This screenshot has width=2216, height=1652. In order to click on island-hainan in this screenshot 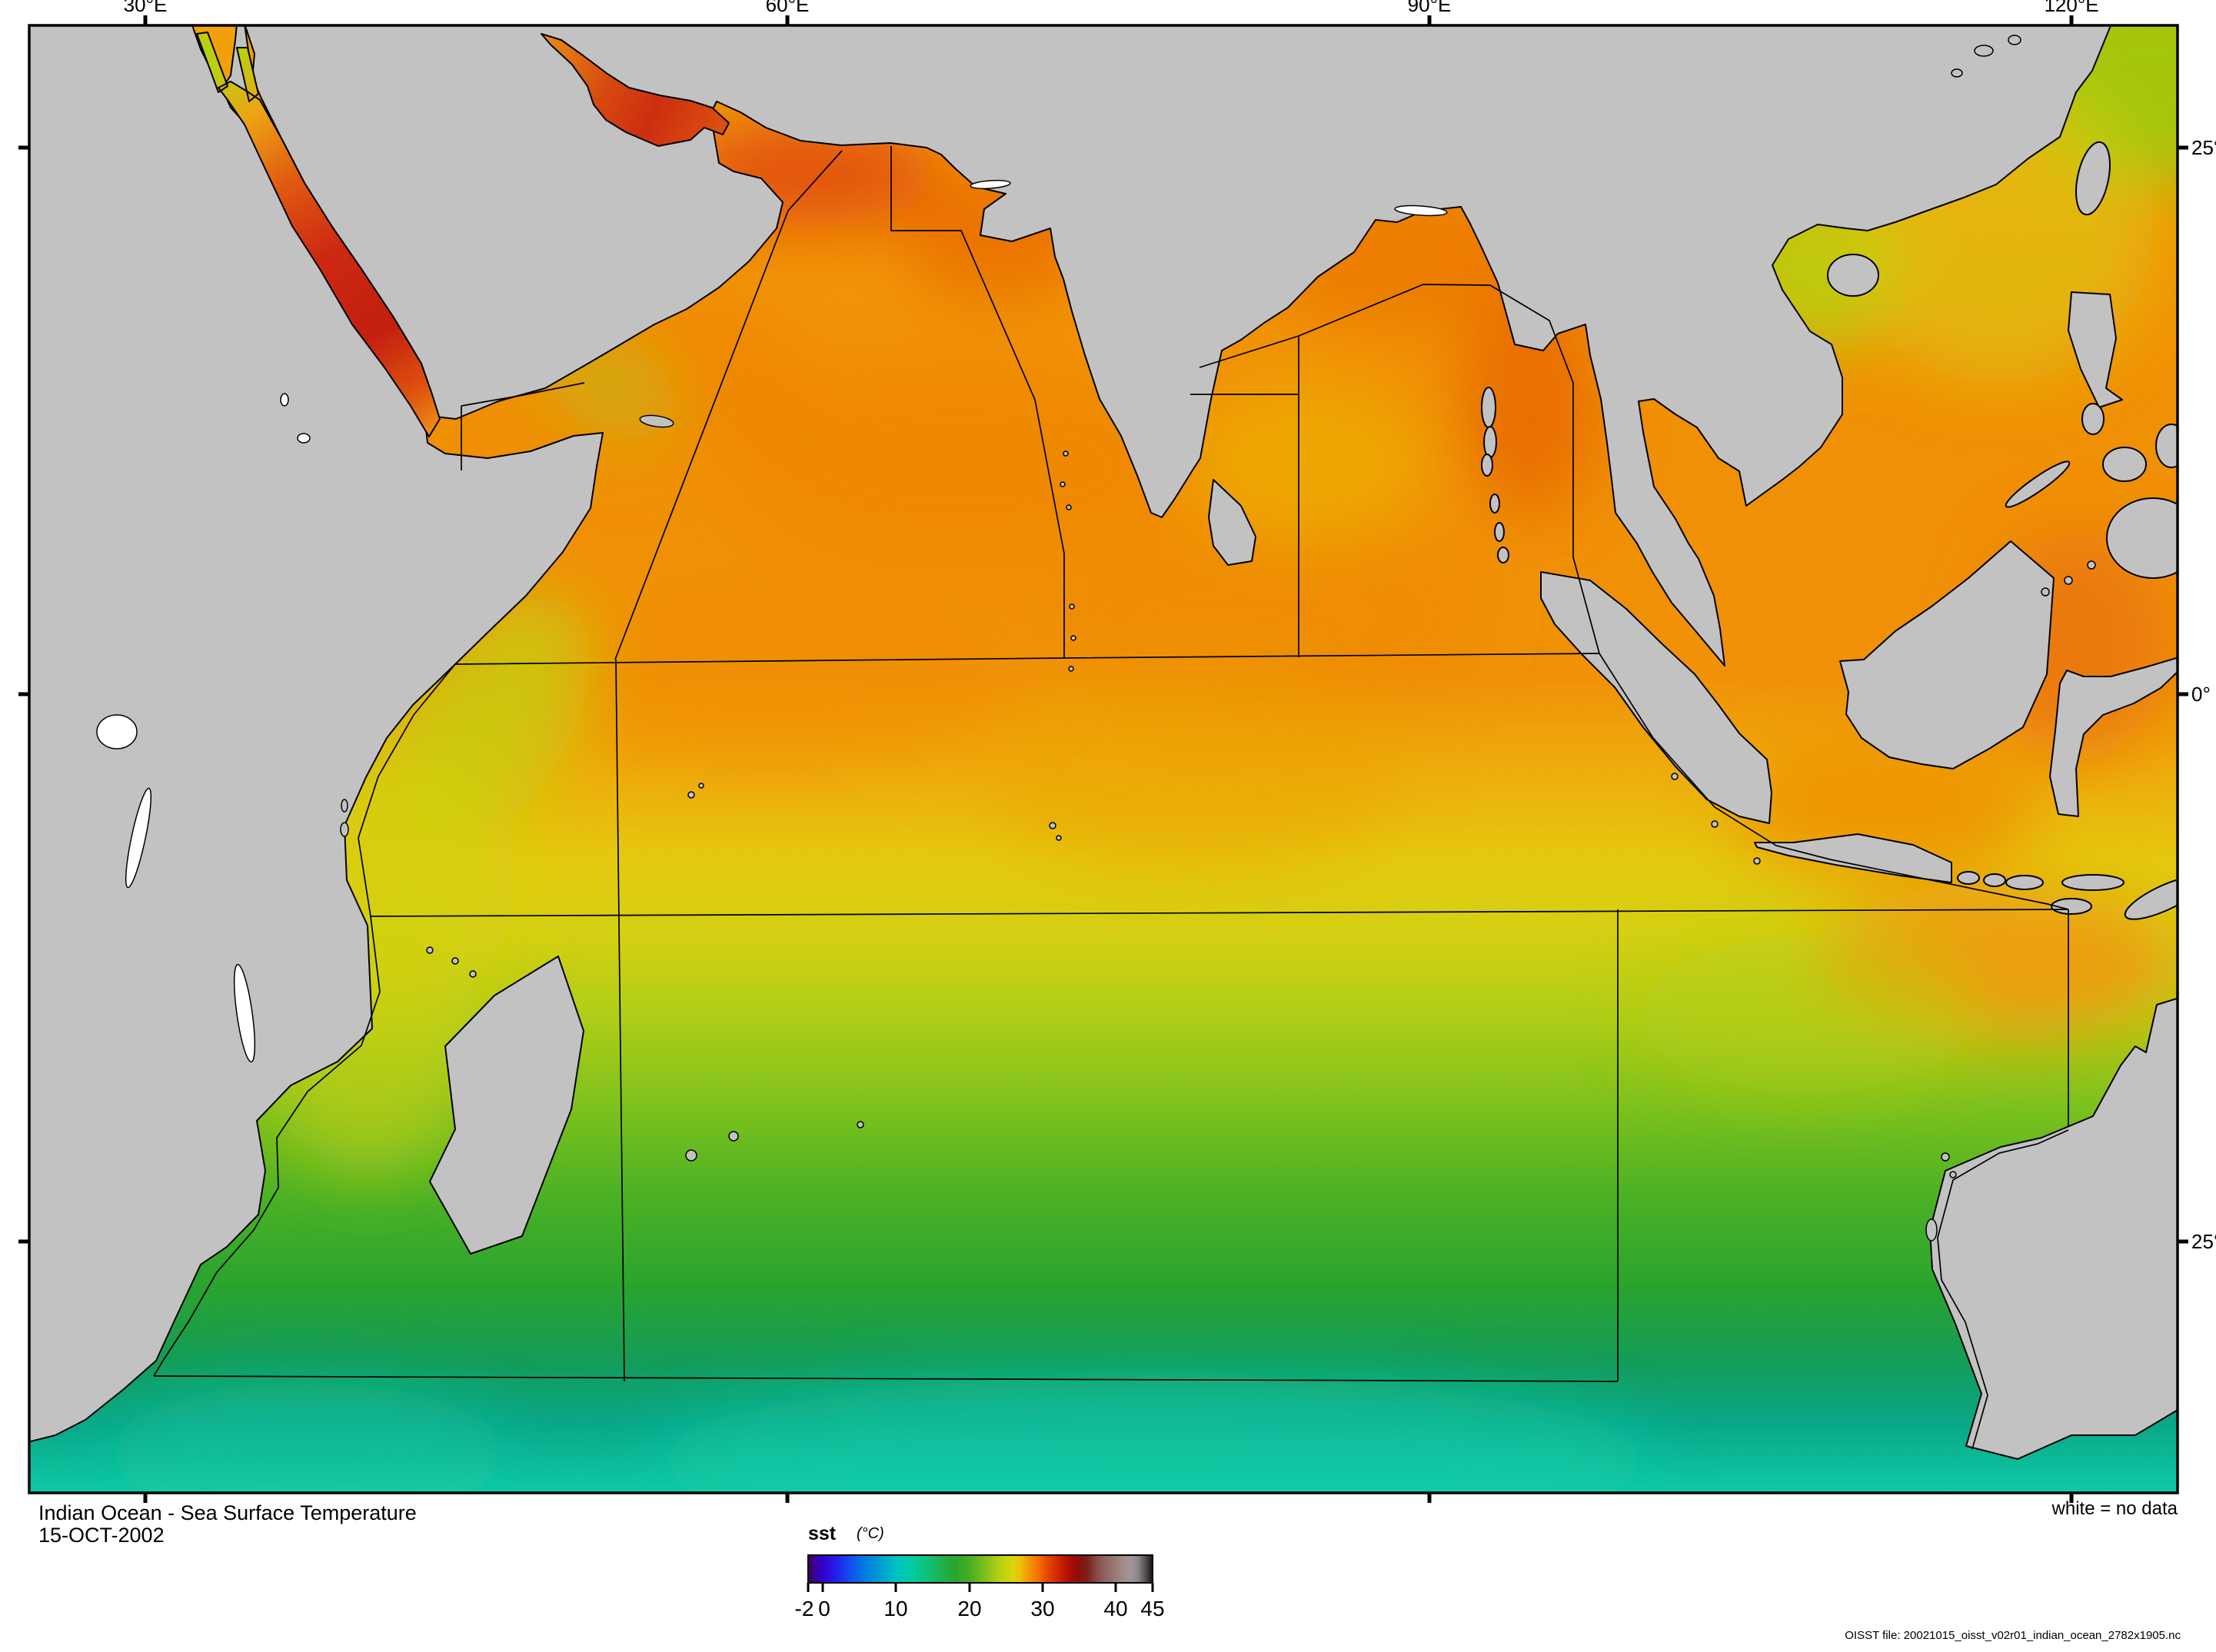, I will do `click(1853, 276)`.